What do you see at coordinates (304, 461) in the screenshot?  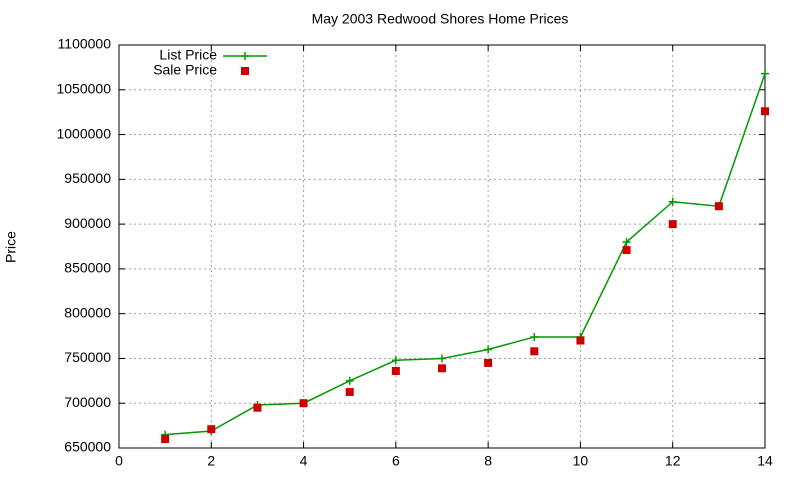 I see `x-tick-label: 4` at bounding box center [304, 461].